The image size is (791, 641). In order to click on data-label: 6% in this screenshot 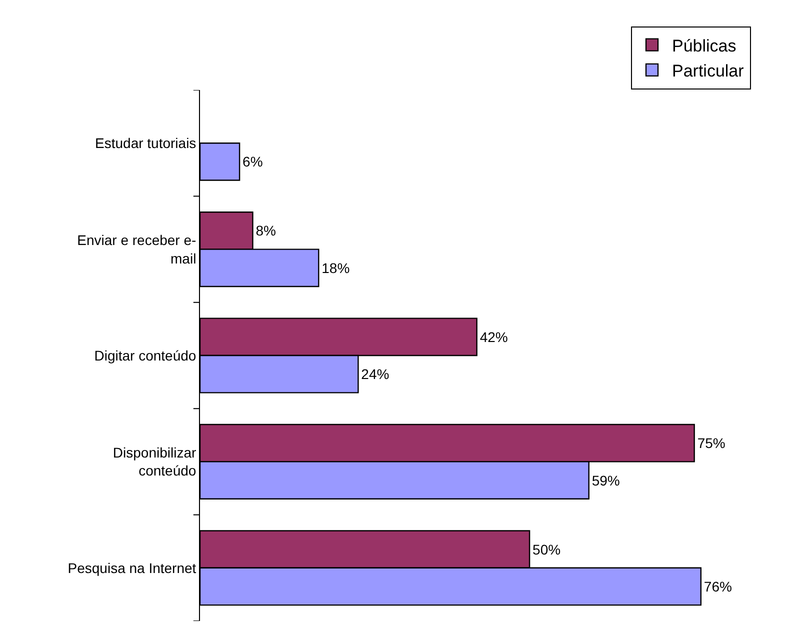, I will do `click(252, 162)`.